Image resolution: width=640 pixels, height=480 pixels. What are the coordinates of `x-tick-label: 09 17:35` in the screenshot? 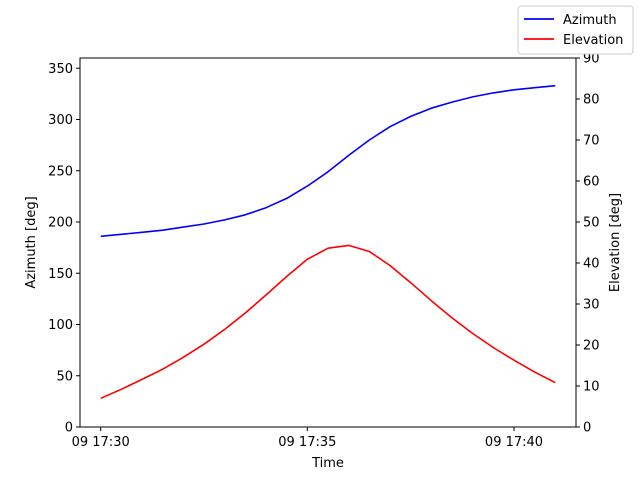 It's located at (307, 442).